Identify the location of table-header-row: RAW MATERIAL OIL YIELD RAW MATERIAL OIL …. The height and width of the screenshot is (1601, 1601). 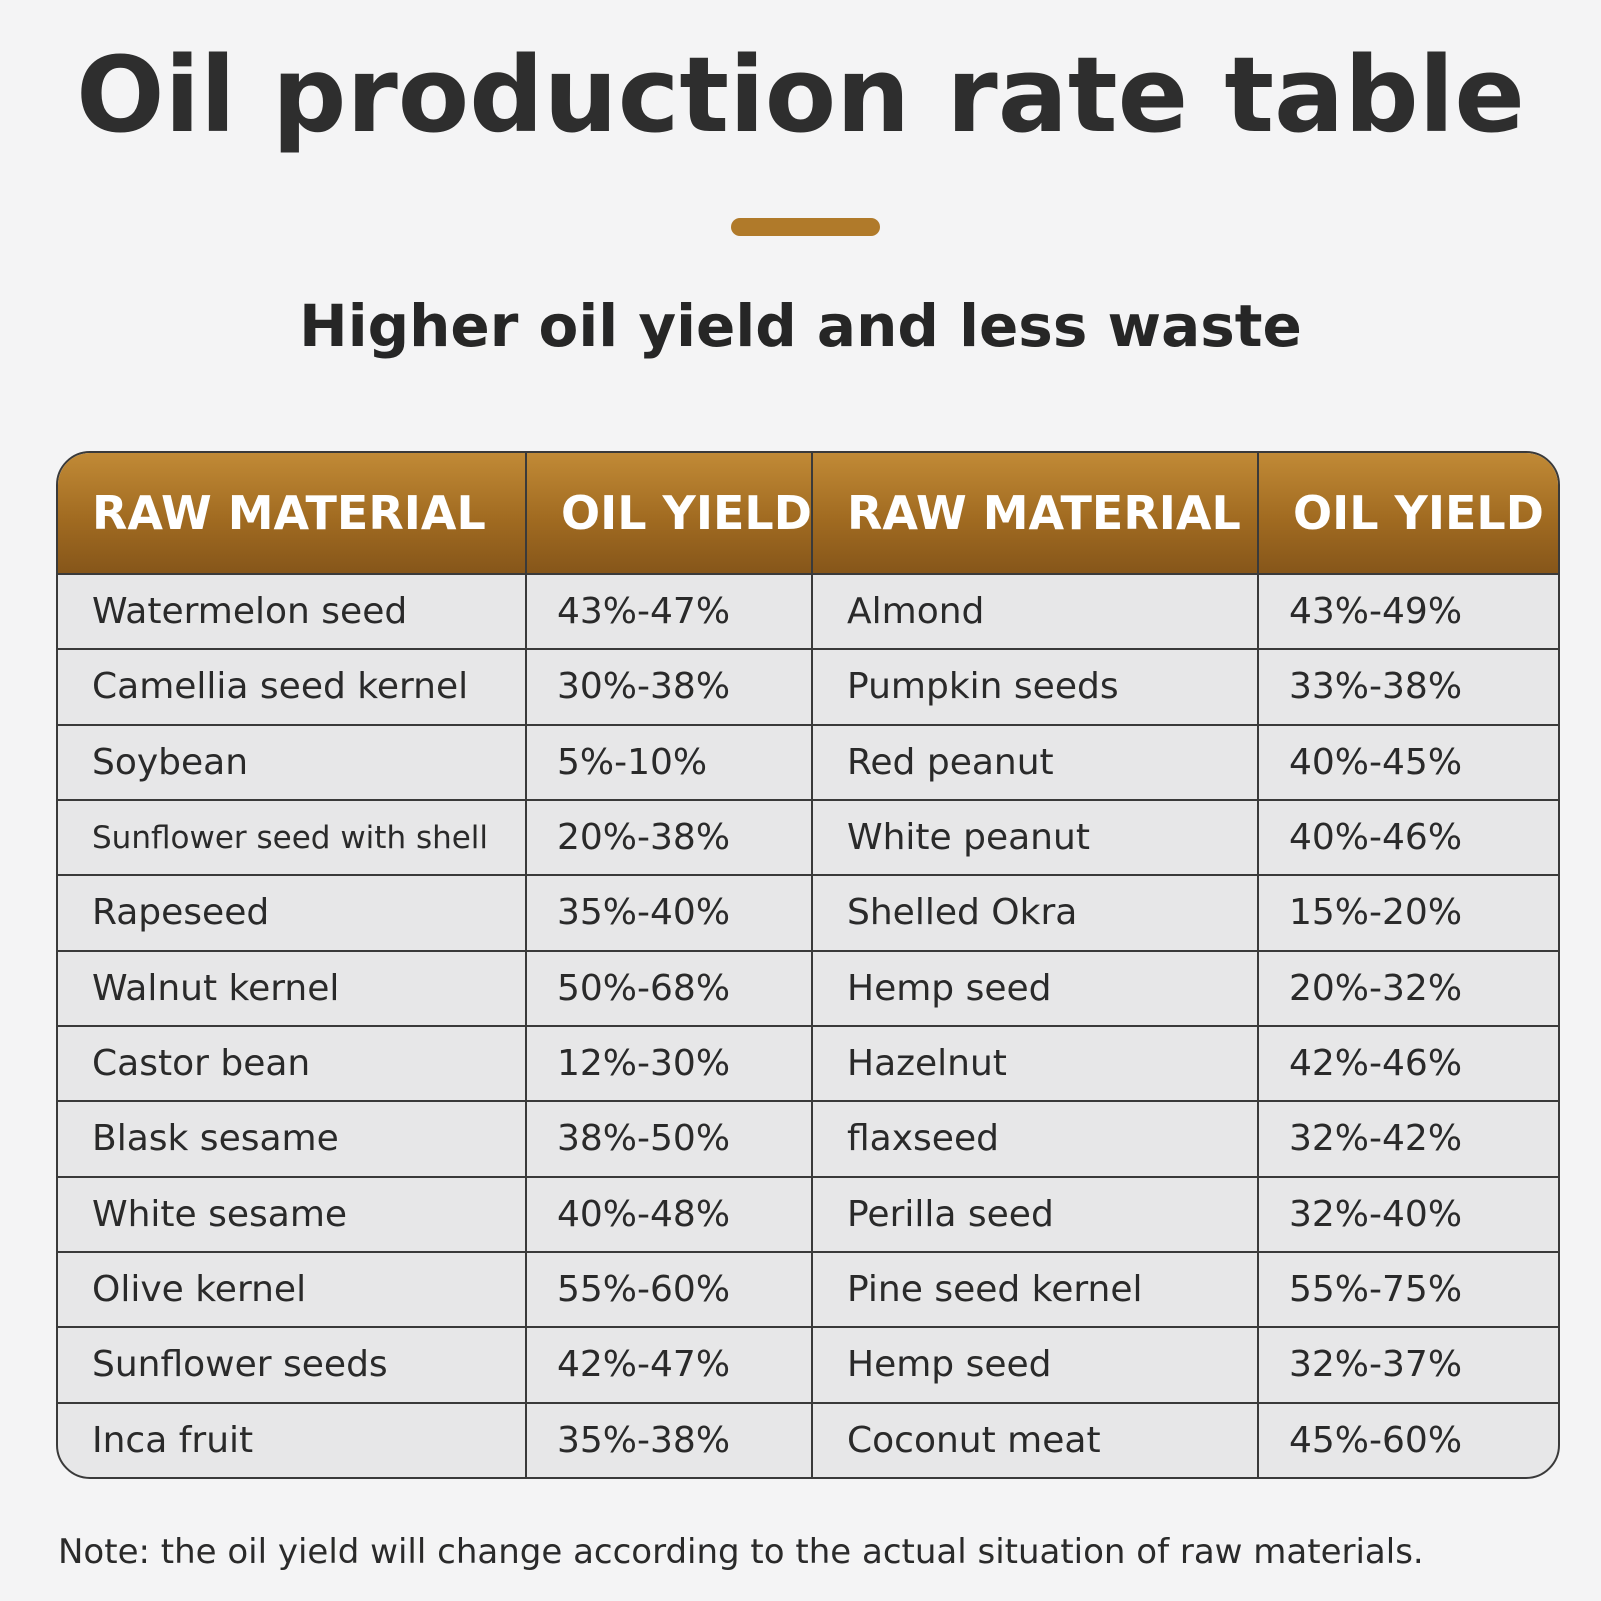
(808, 514).